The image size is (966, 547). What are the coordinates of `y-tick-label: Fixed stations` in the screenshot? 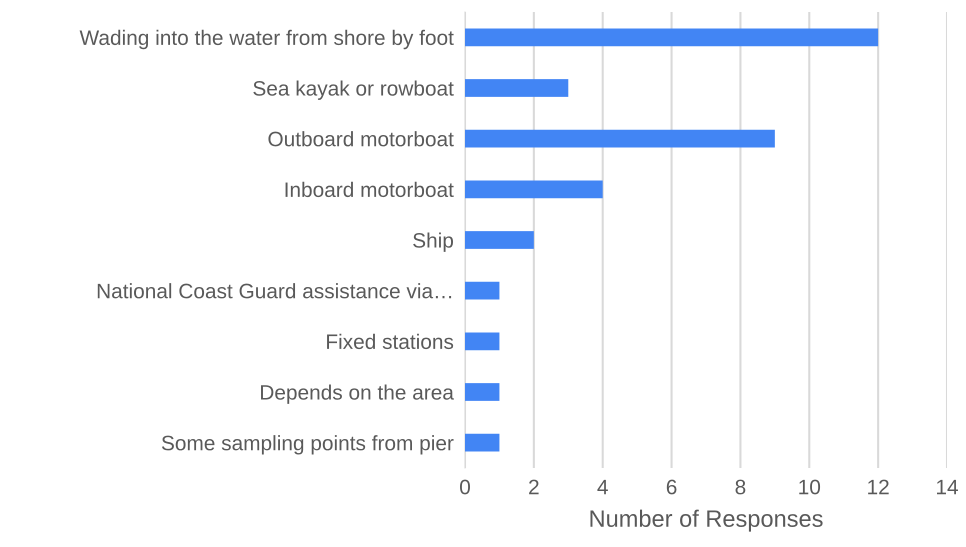 It's located at (390, 342).